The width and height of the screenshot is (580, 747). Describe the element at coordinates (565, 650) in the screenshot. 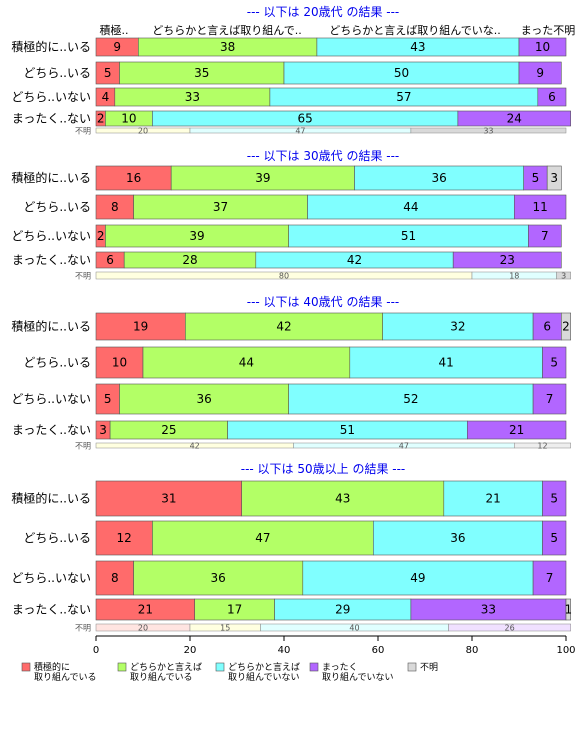

I see `x-tick-label: 100` at that location.